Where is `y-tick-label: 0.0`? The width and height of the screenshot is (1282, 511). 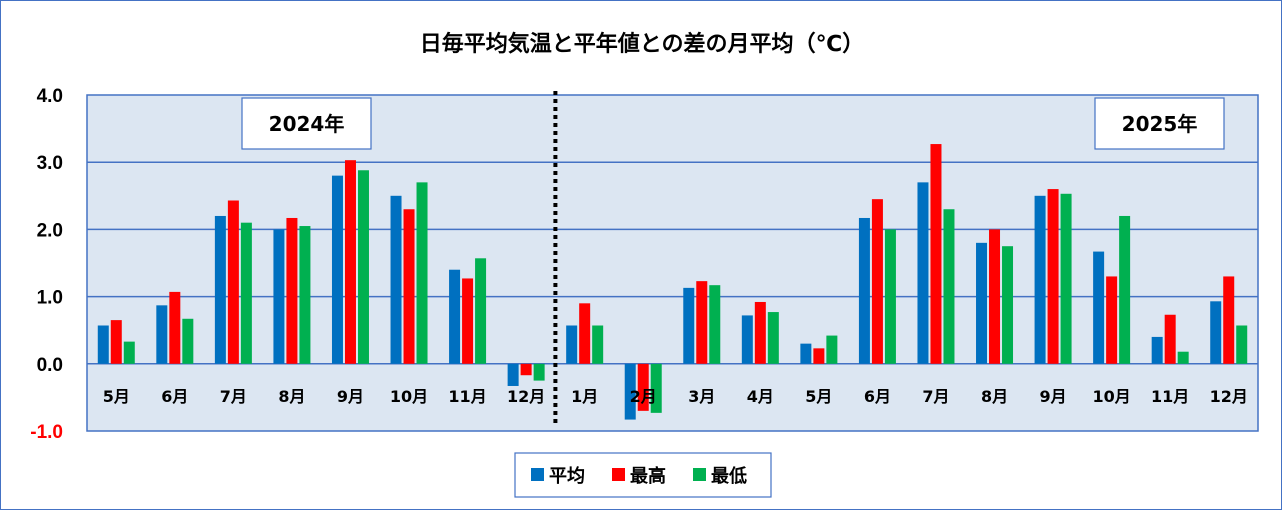 y-tick-label: 0.0 is located at coordinates (50, 365).